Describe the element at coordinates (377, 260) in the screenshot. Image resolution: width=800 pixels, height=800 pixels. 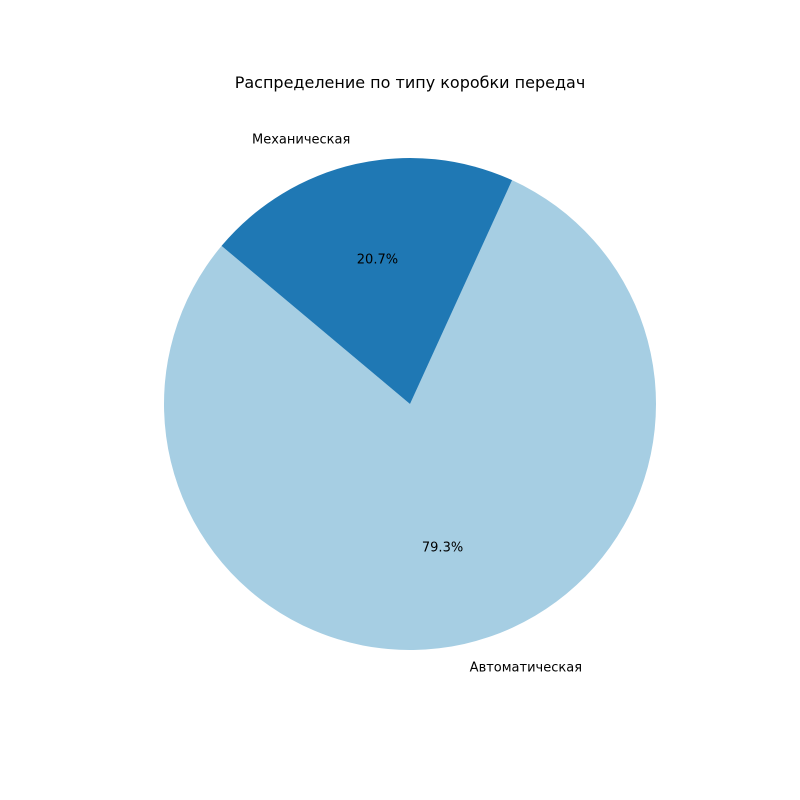
I see `slice-percent-label-1: 20.7%` at that location.